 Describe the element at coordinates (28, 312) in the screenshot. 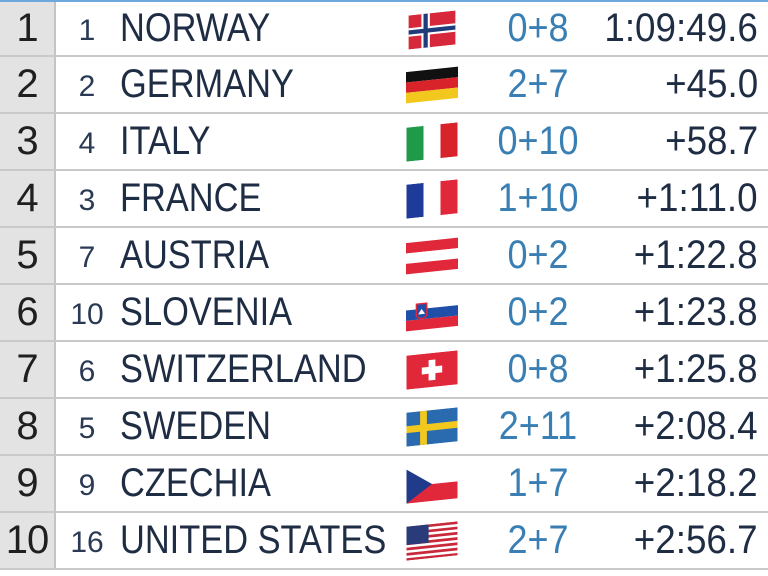

I see `rank-cell: 6` at that location.